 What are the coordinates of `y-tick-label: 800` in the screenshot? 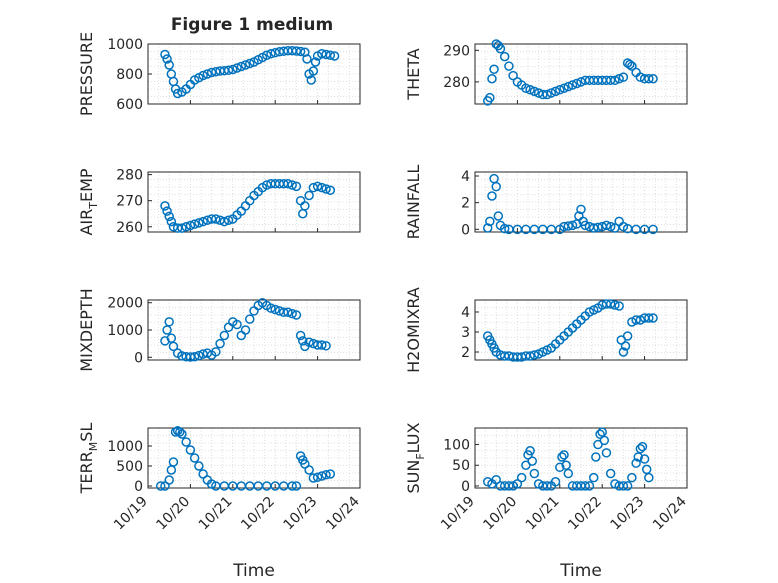 It's located at (129, 75).